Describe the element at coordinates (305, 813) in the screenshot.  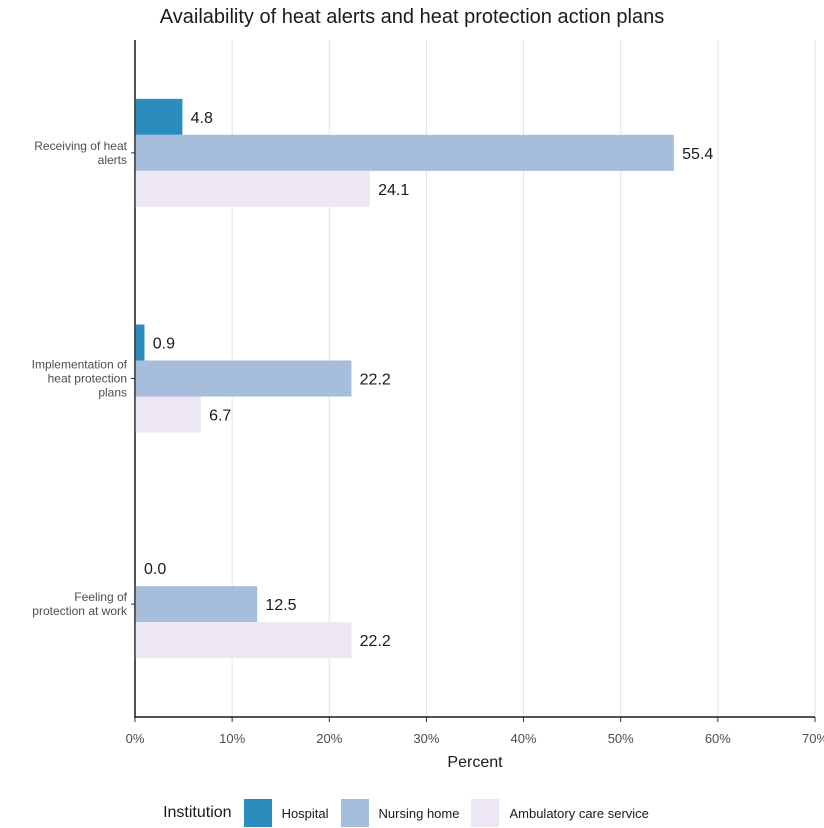
I see `legend-label-hospital: Hospital` at that location.